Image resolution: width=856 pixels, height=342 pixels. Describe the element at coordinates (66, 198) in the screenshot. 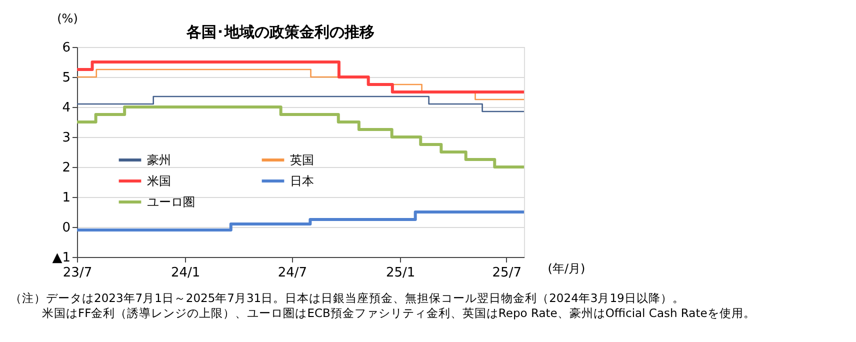

I see `y-tick-label: 1` at that location.